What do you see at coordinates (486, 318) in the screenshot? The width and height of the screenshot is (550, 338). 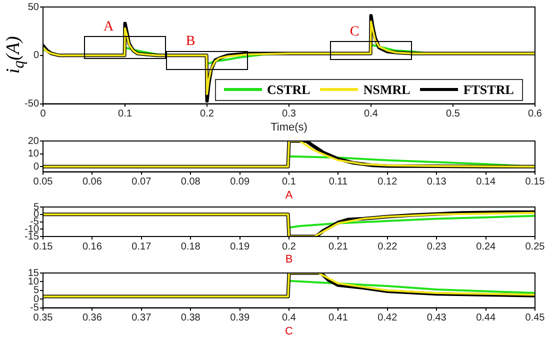 I see `x-tick-label: 0.44` at bounding box center [486, 318].